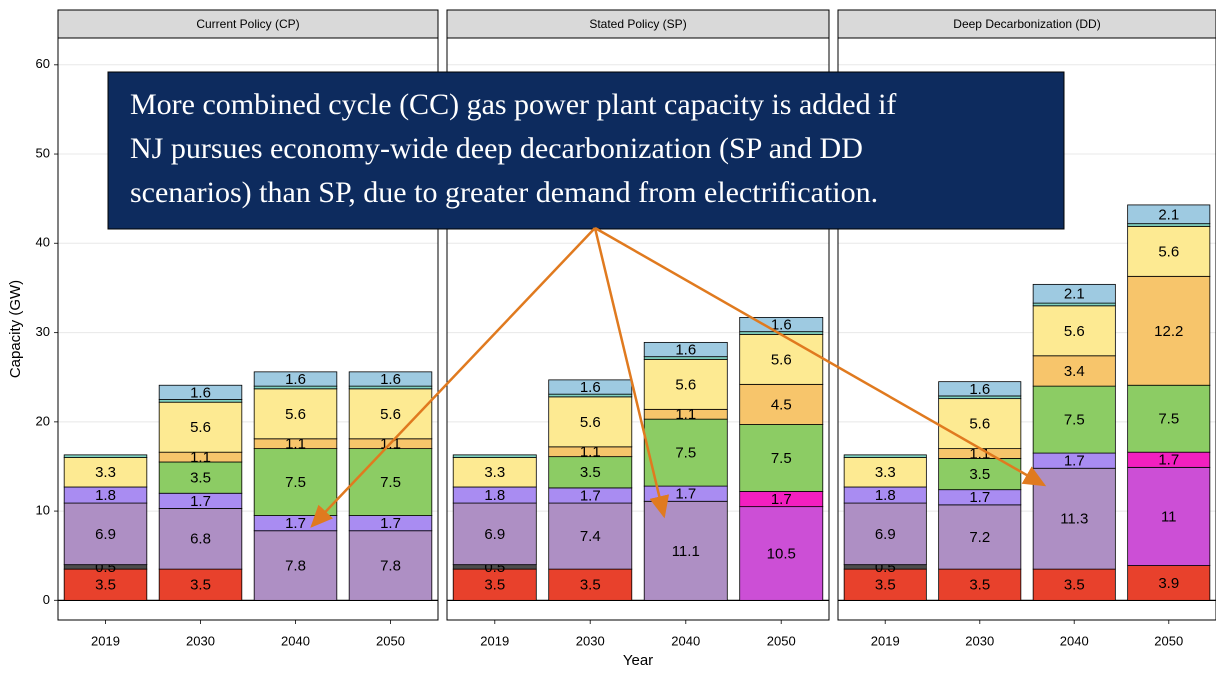 The height and width of the screenshot is (677, 1216). What do you see at coordinates (686, 551) in the screenshot?
I see `value-label: 11.1` at bounding box center [686, 551].